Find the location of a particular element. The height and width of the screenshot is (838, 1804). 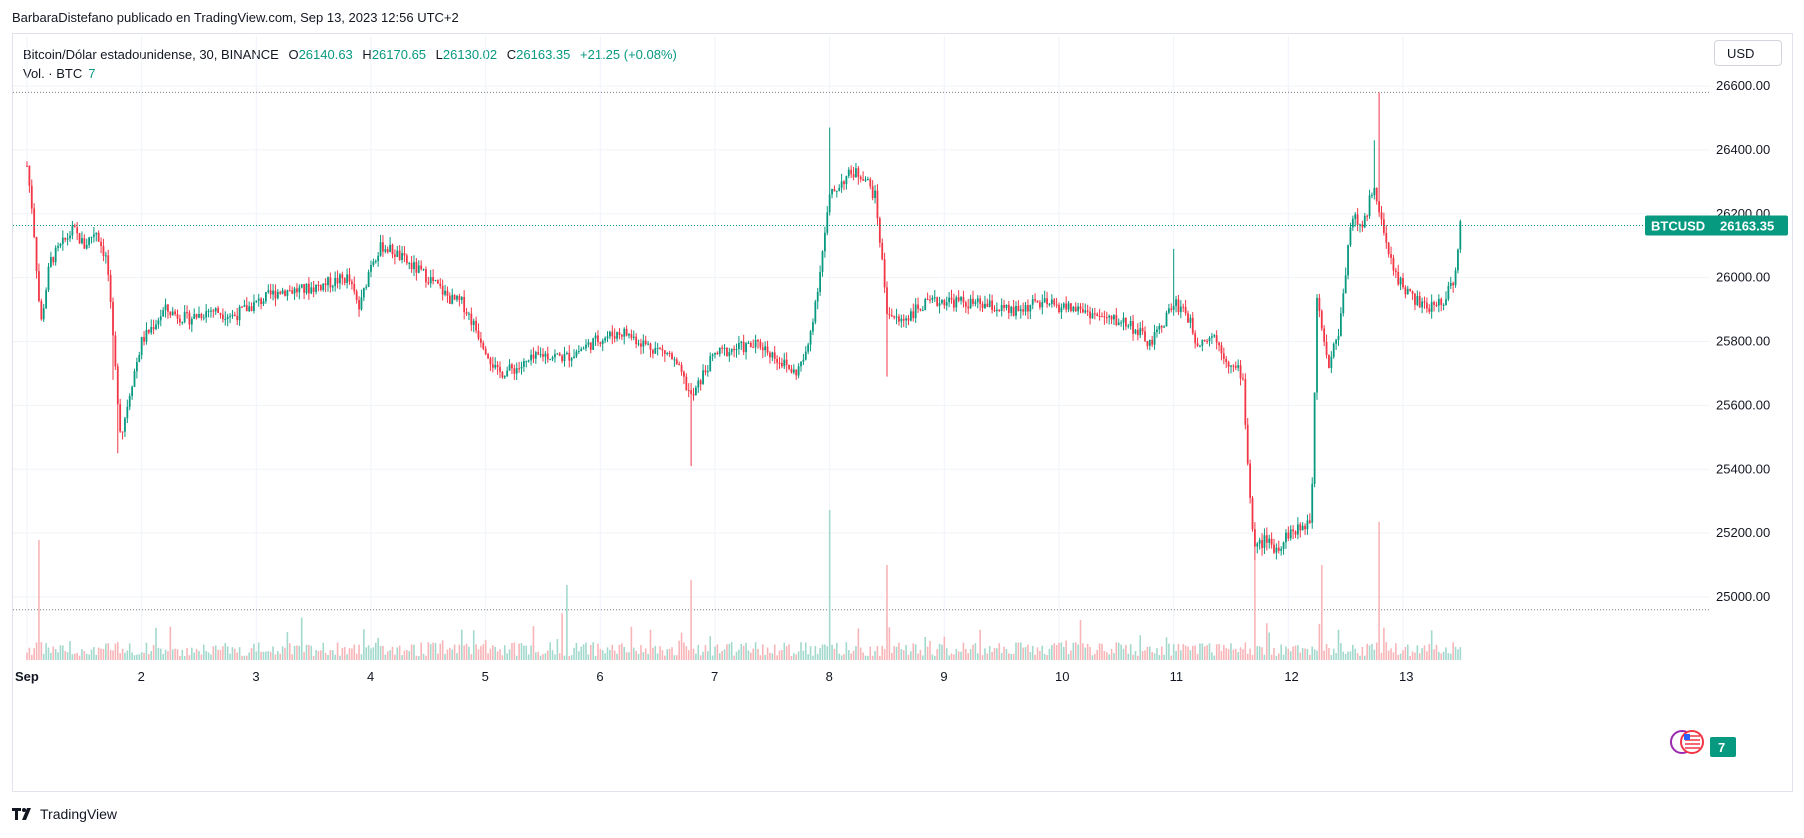

x-tick-label: 12 is located at coordinates (1291, 676).